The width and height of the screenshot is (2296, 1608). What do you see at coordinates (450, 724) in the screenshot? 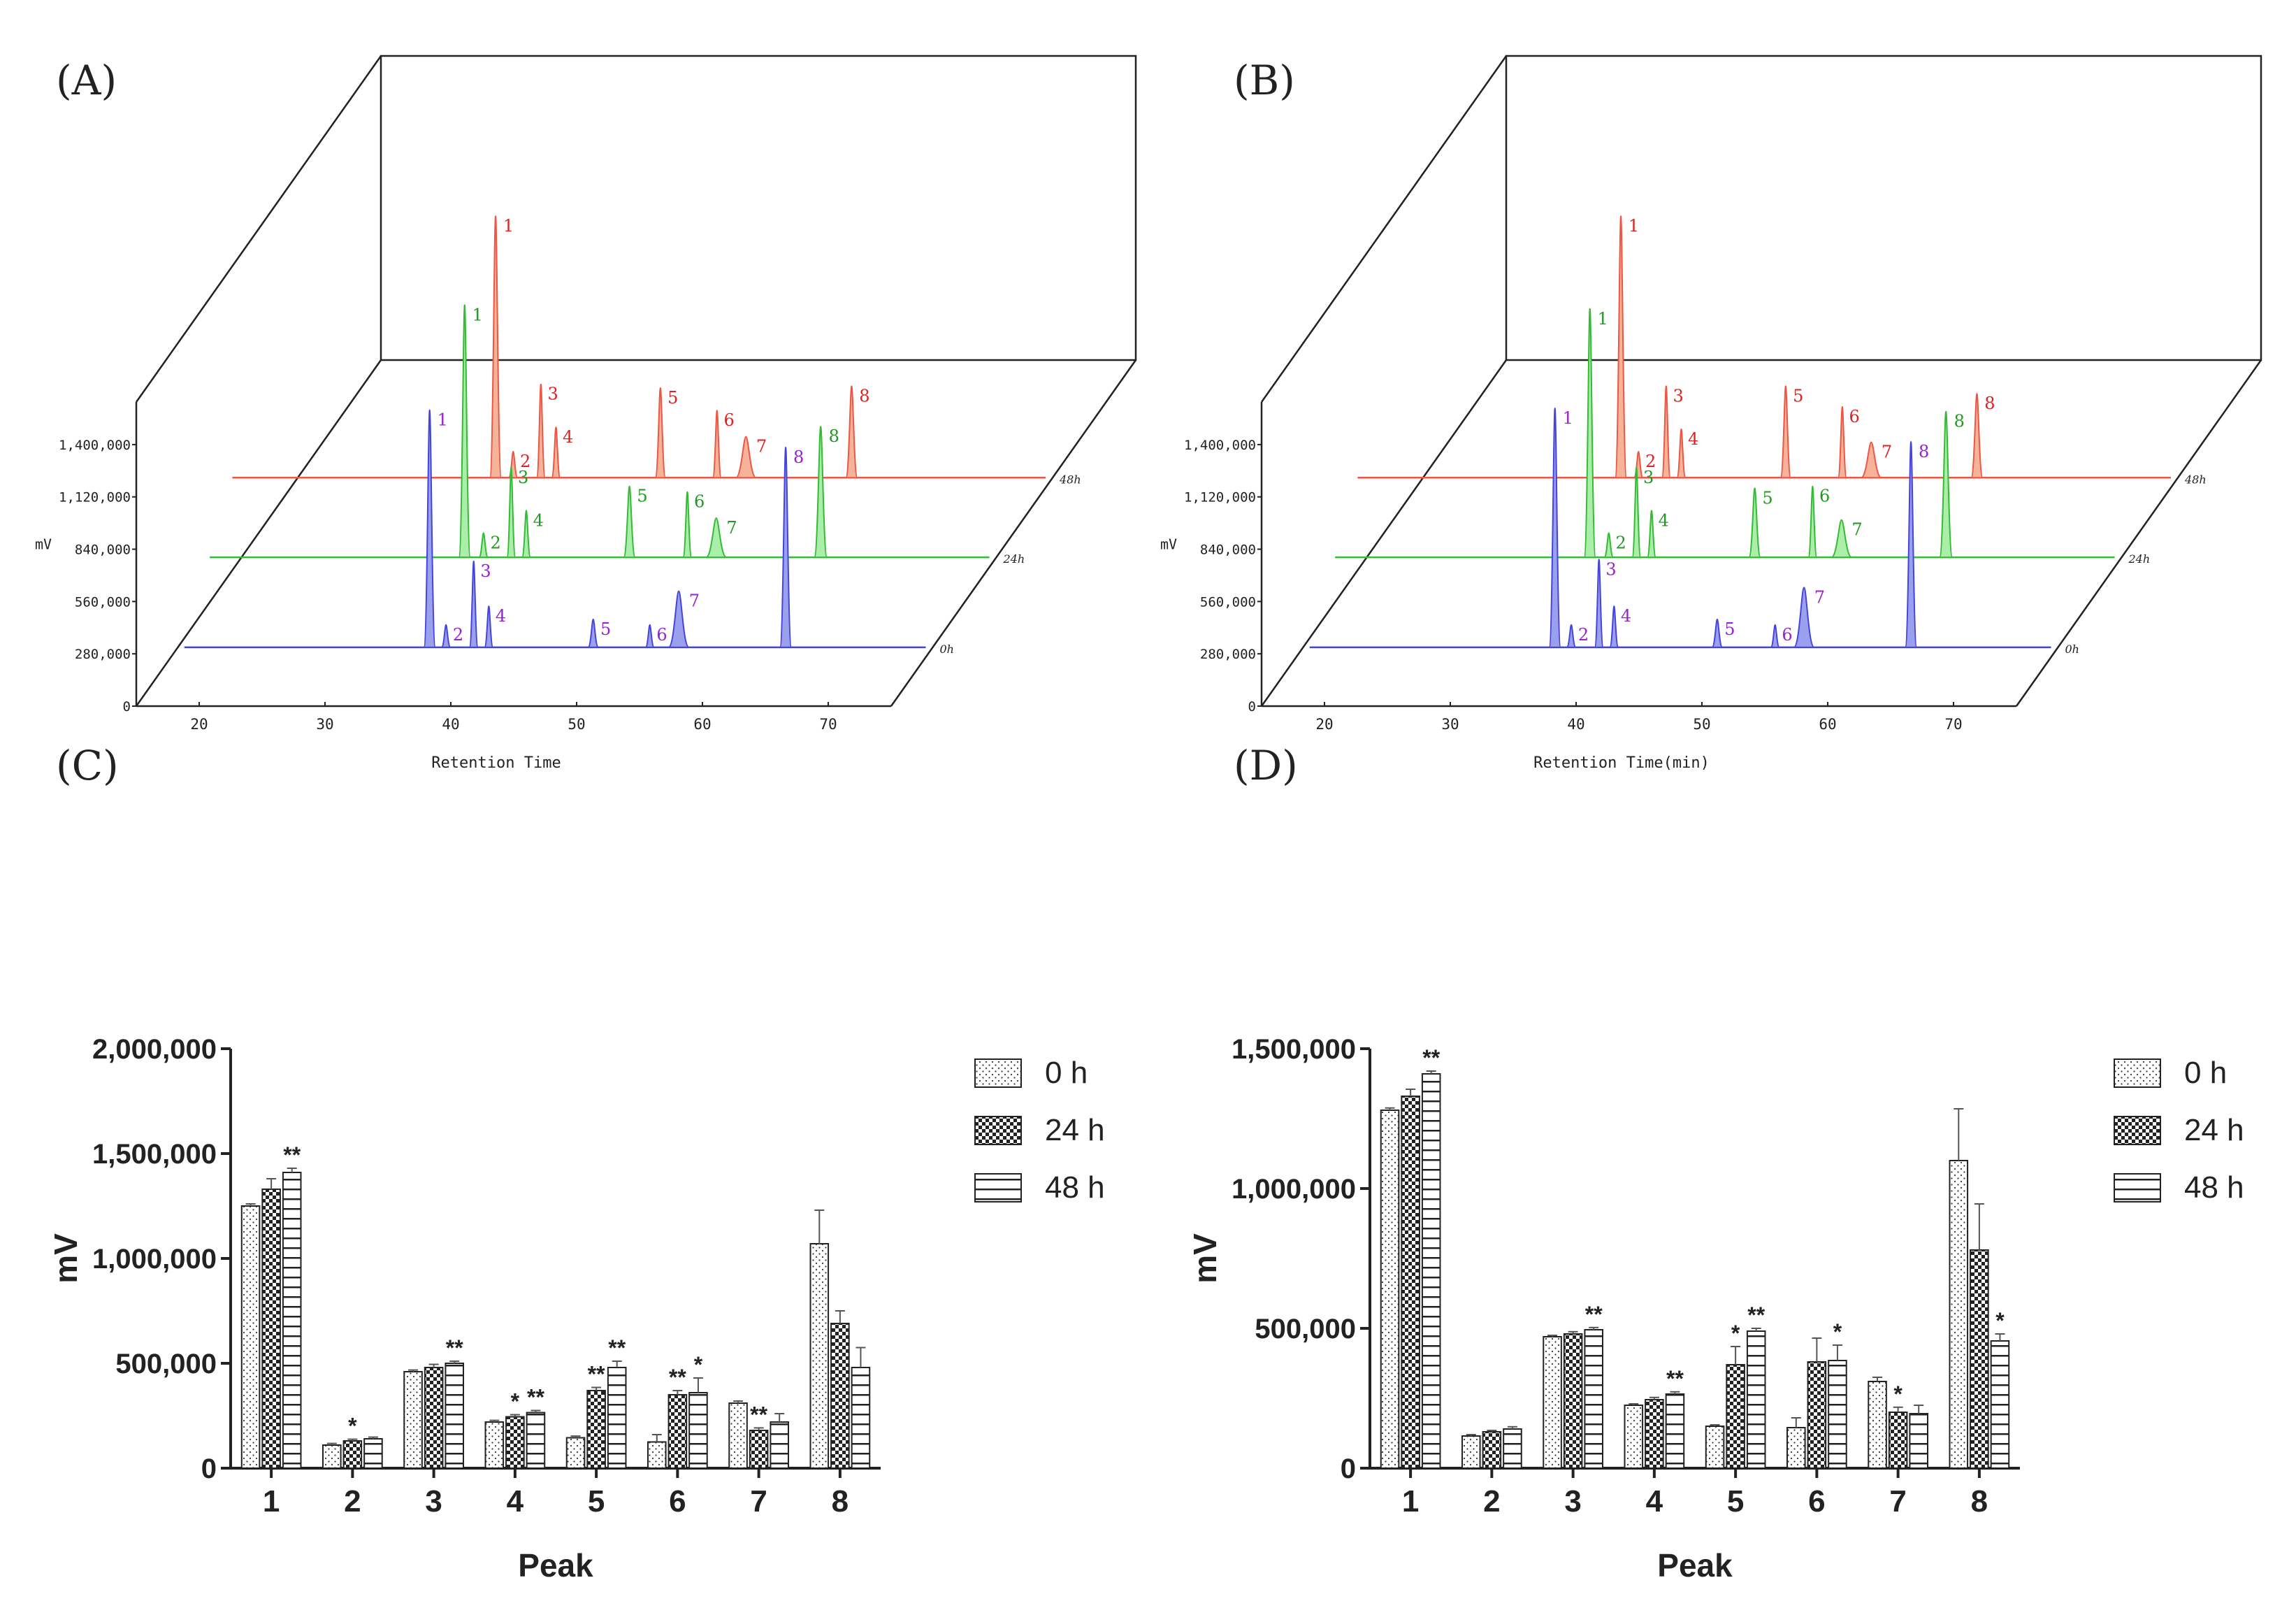
I see `x-tick-label: 40` at bounding box center [450, 724].